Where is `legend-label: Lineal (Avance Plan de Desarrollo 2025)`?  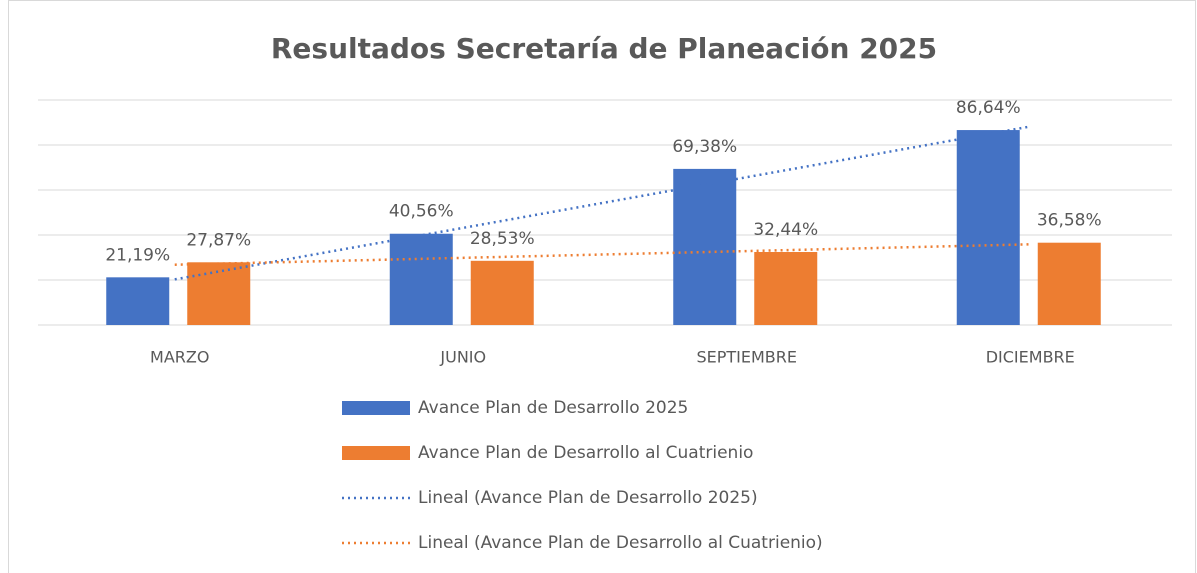 legend-label: Lineal (Avance Plan de Desarrollo 2025) is located at coordinates (588, 498).